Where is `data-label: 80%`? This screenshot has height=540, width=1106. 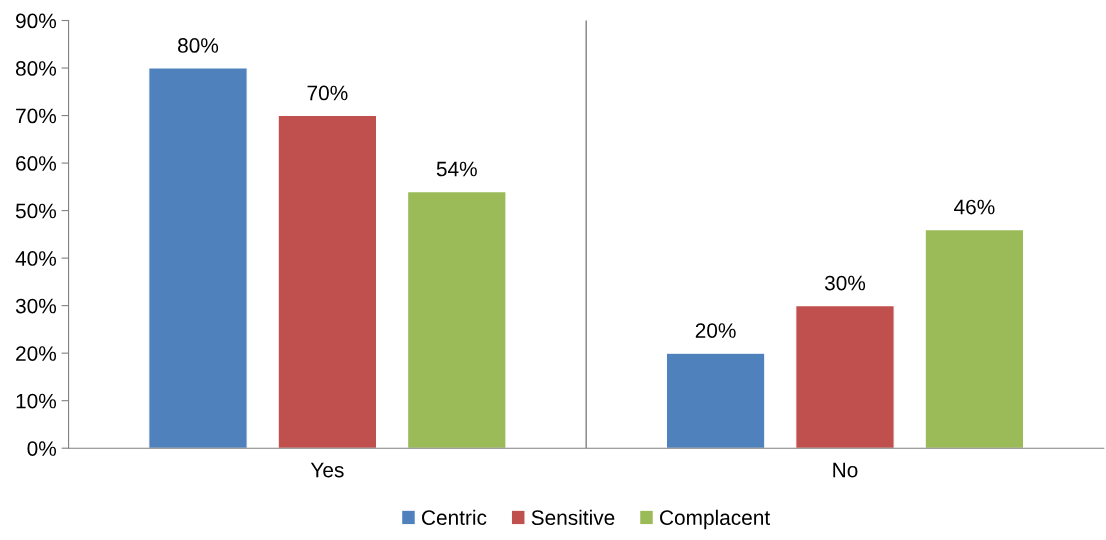
data-label: 80% is located at coordinates (198, 45).